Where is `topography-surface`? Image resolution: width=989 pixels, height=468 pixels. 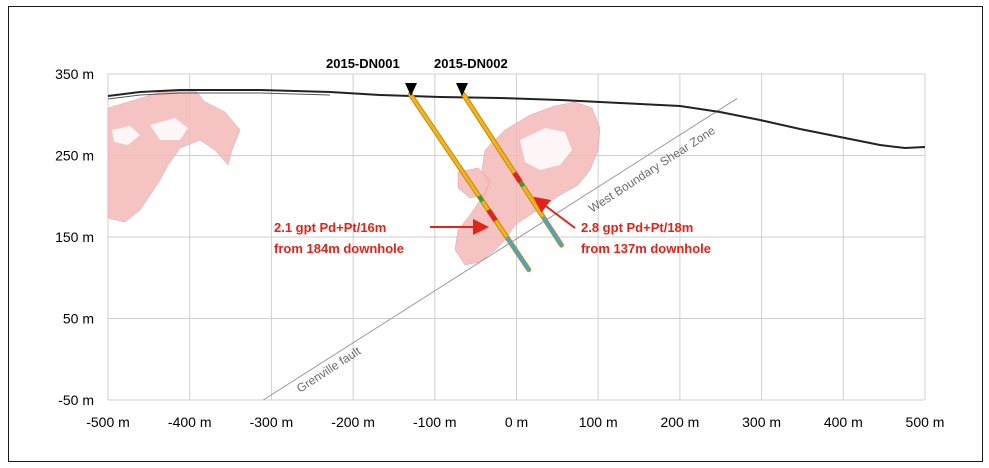
topography-surface is located at coordinates (516, 119).